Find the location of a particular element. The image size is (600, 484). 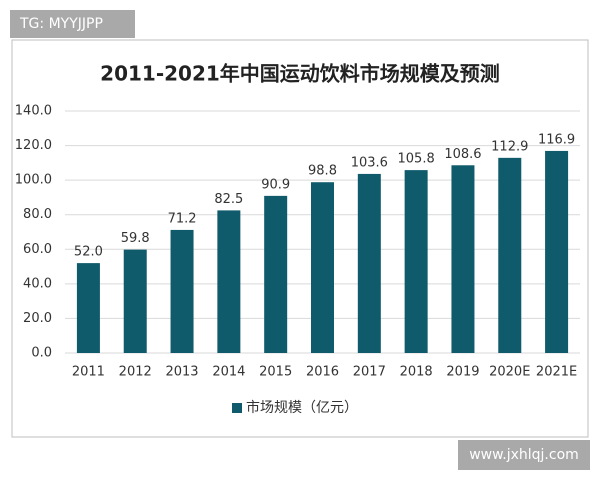

x-tick-label: 2013 is located at coordinates (181, 372).